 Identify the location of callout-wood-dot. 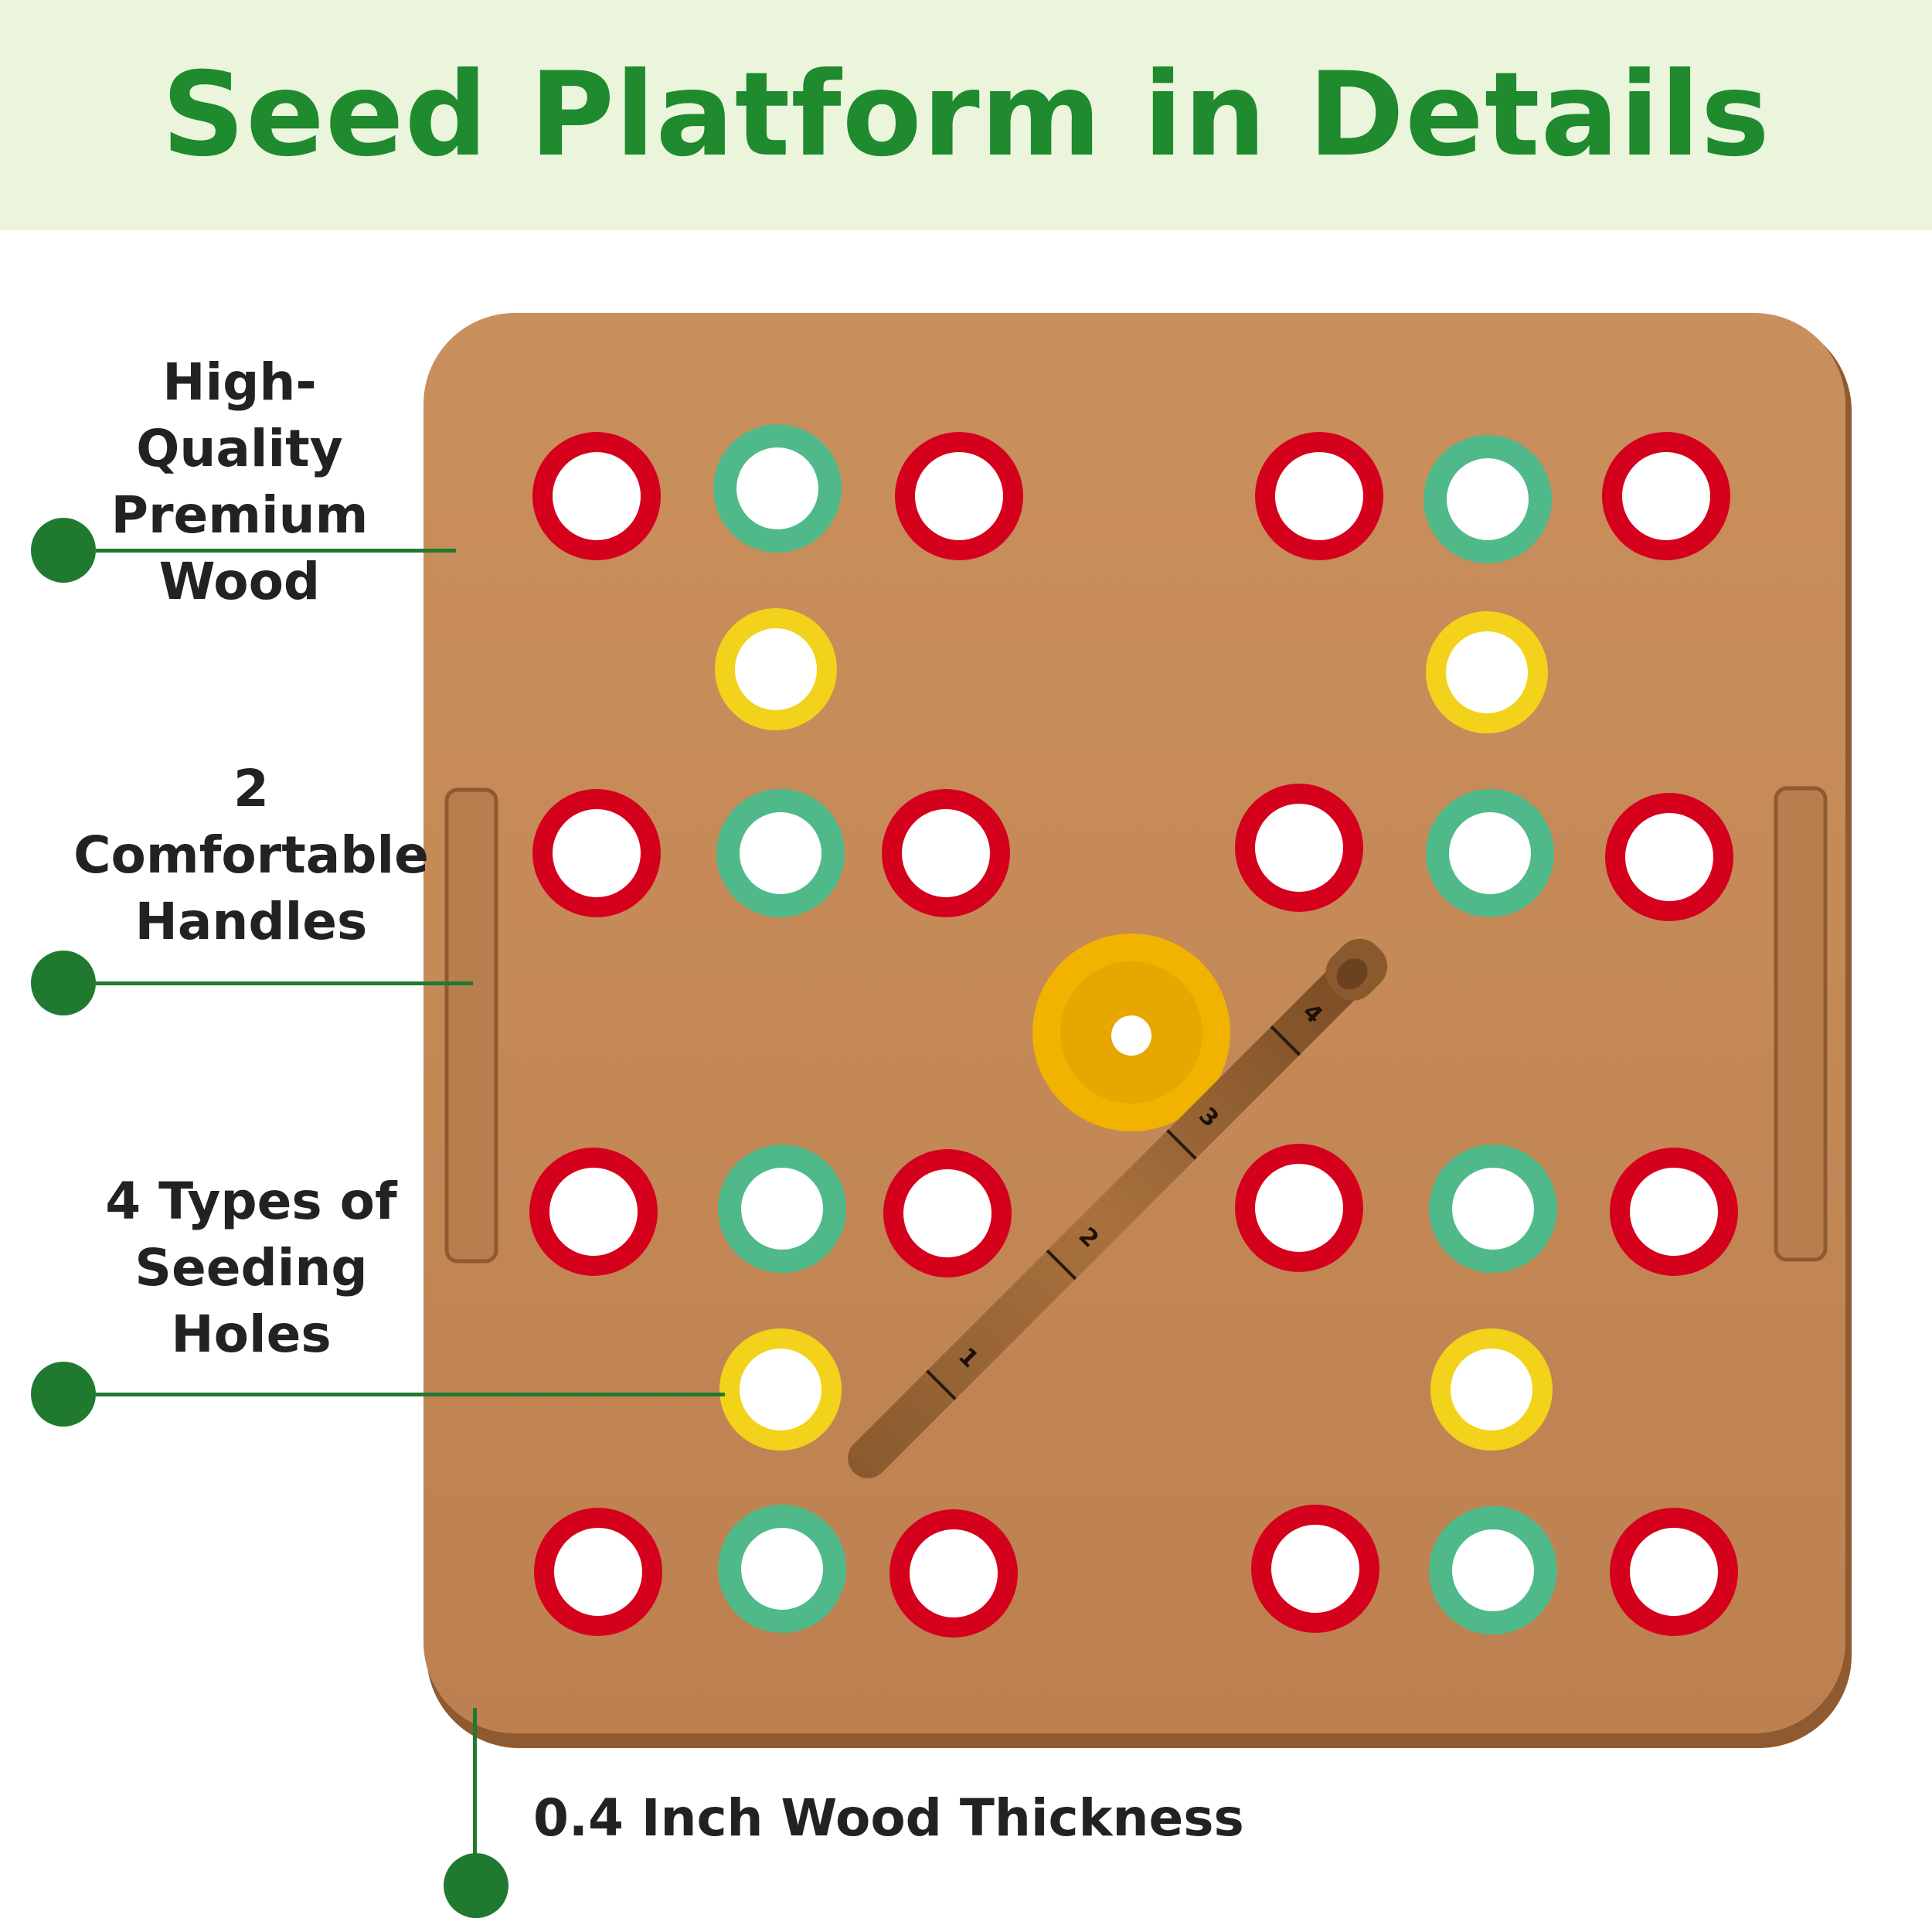
(64, 550).